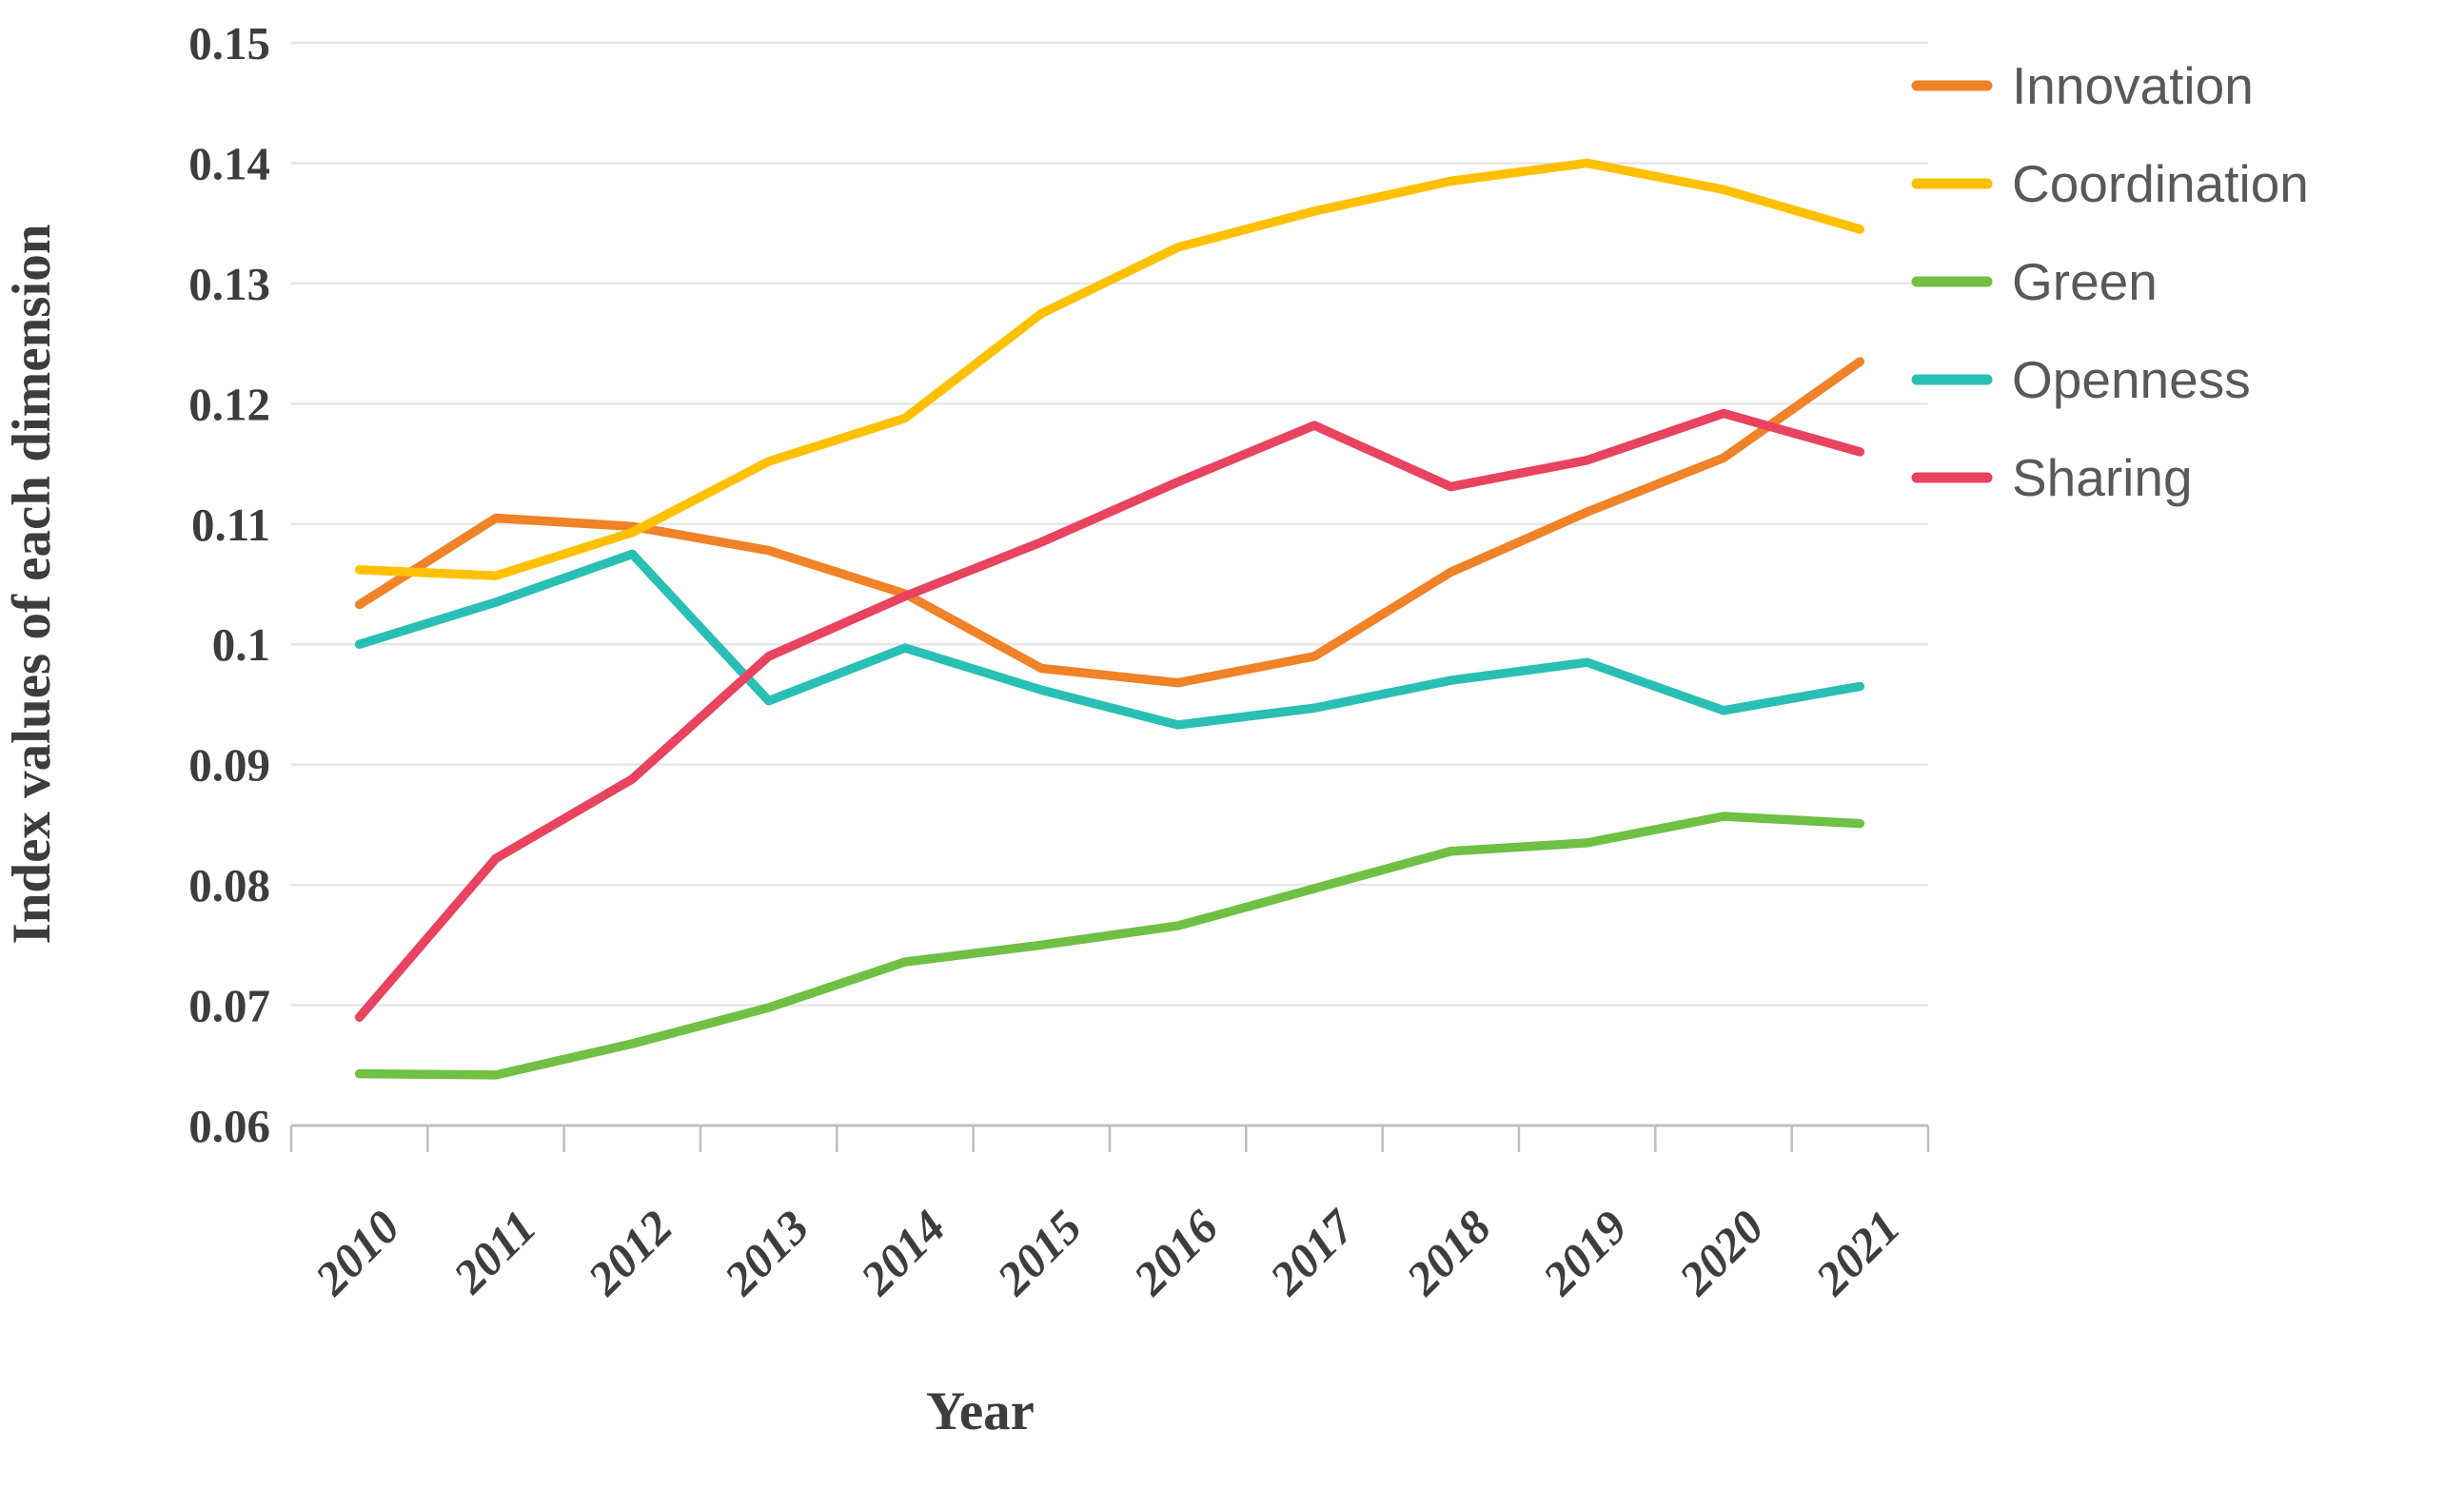 The width and height of the screenshot is (2464, 1488). Describe the element at coordinates (1109, 946) in the screenshot. I see `series-line-green` at that location.